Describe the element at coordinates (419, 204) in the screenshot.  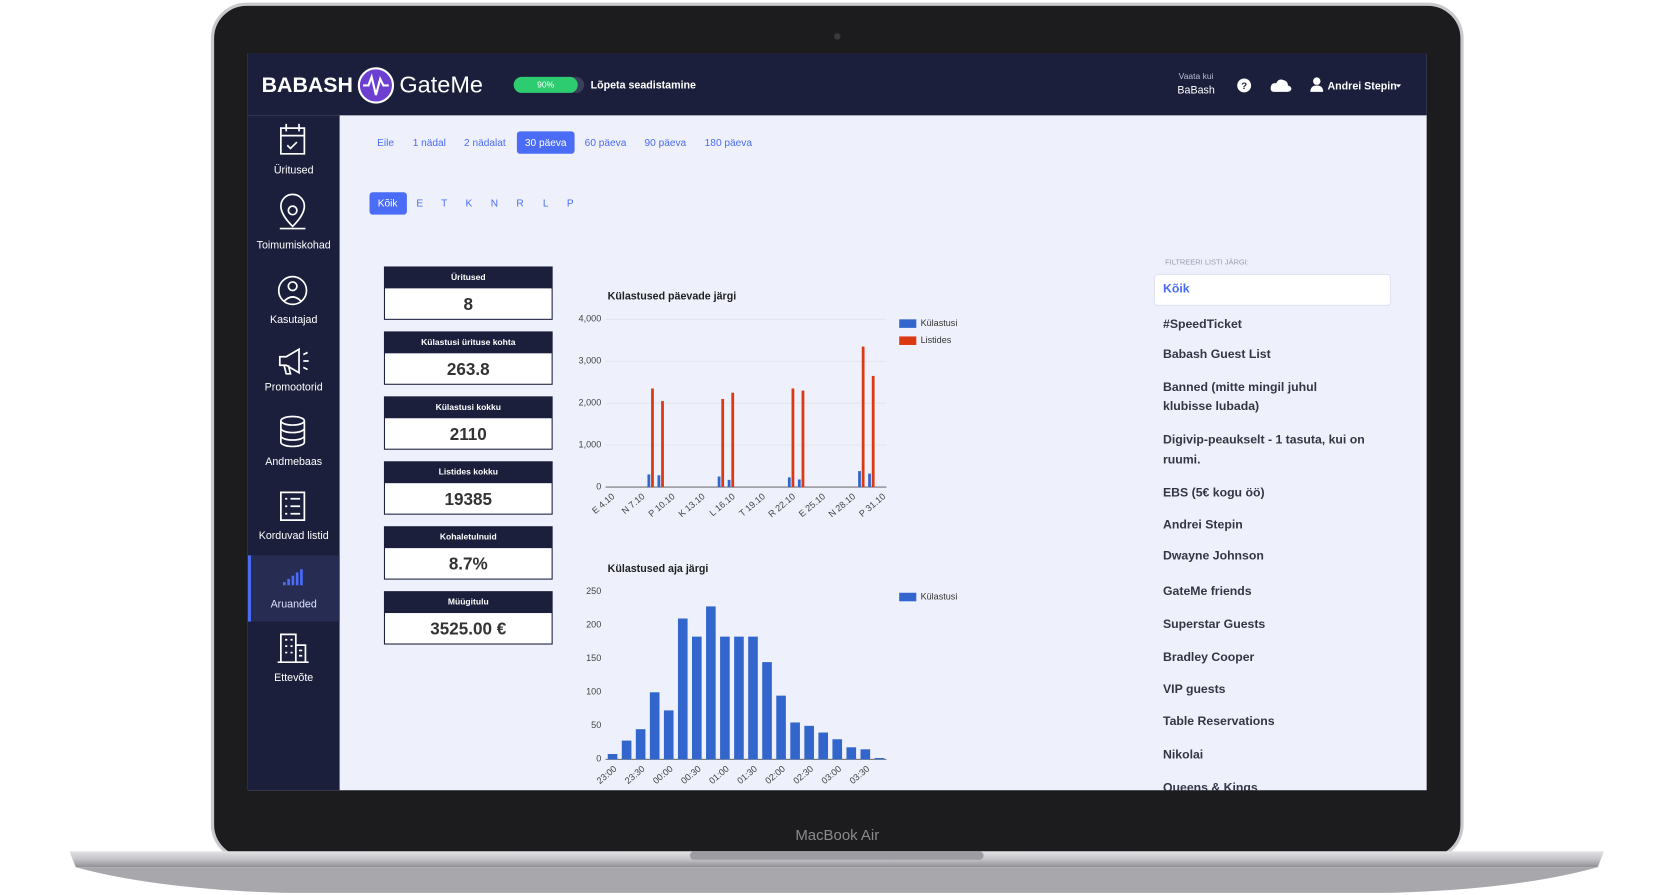
I see `day-option: E` at that location.